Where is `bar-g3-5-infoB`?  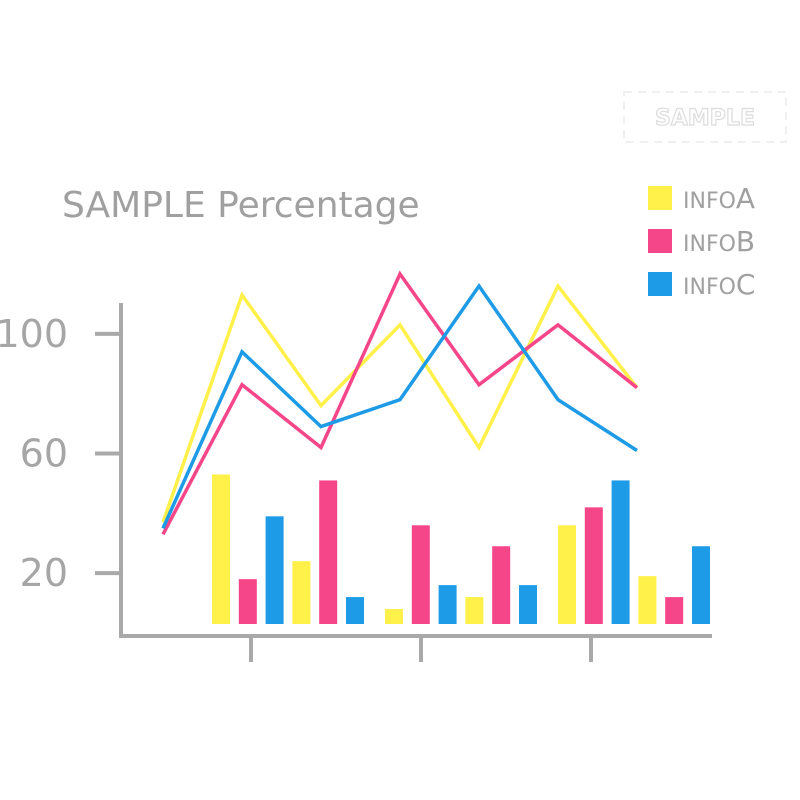 bar-g3-5-infoB is located at coordinates (674, 610).